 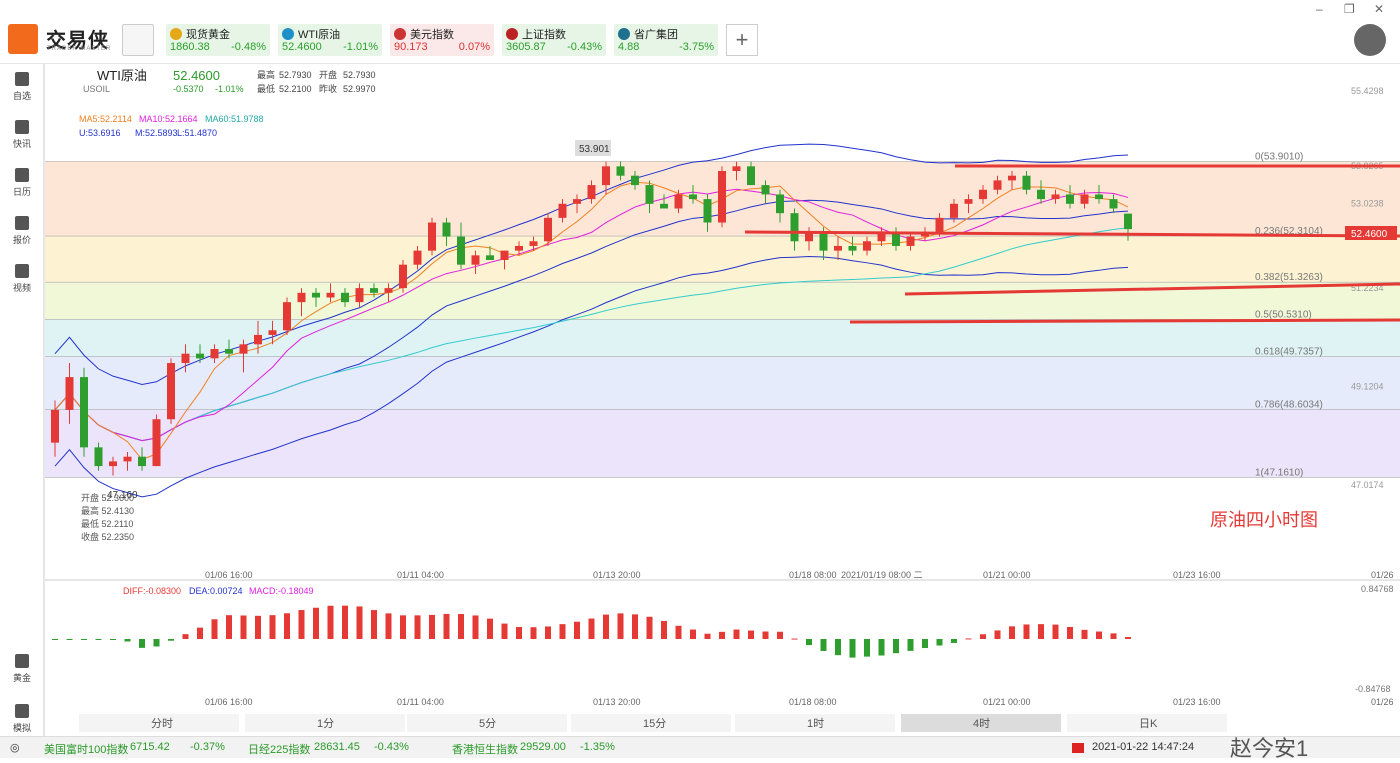 What do you see at coordinates (138, 40) in the screenshot?
I see `grid-view-button` at bounding box center [138, 40].